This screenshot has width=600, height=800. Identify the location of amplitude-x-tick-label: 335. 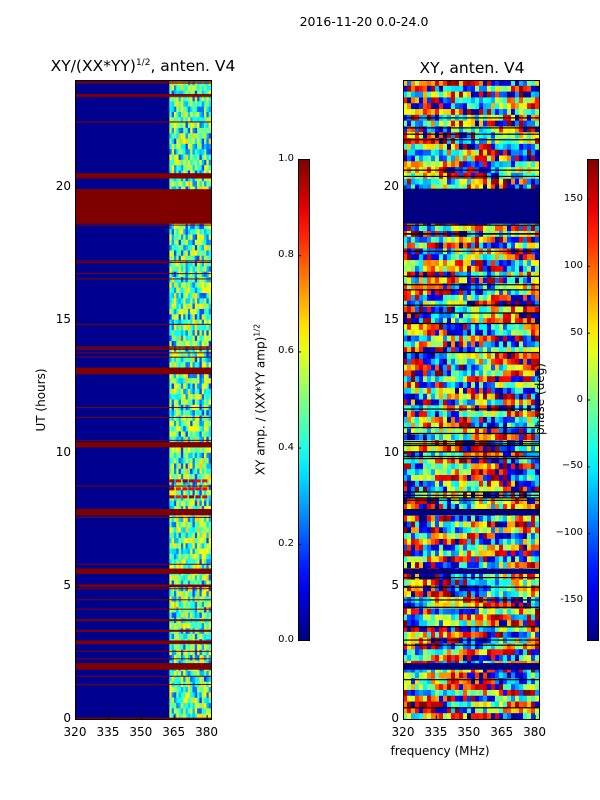
(108, 732).